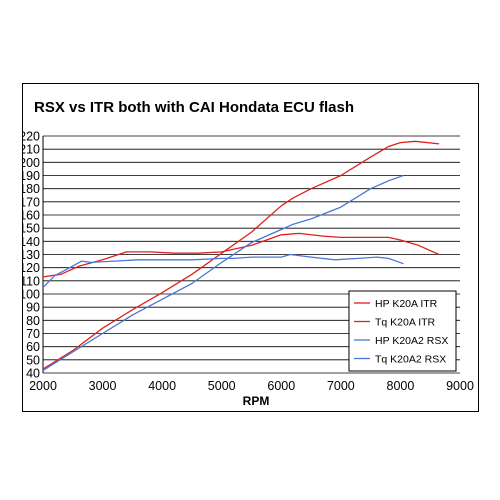  I want to click on y-tick-label: 220, so click(31, 137).